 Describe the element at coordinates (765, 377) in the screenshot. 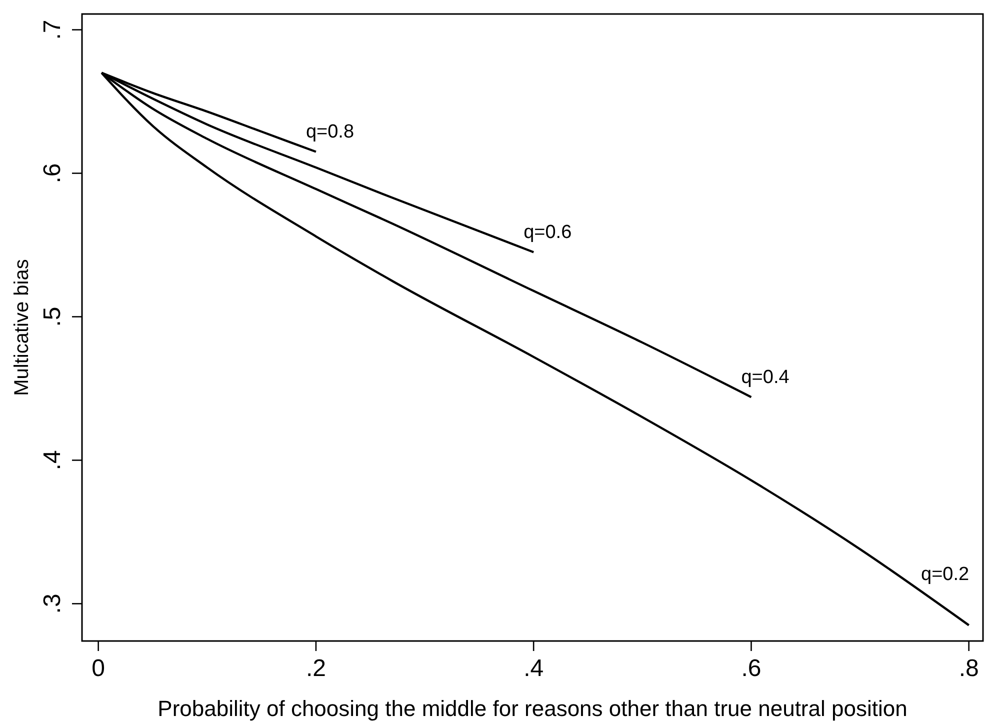

I see `series-label: q=0.4` at that location.